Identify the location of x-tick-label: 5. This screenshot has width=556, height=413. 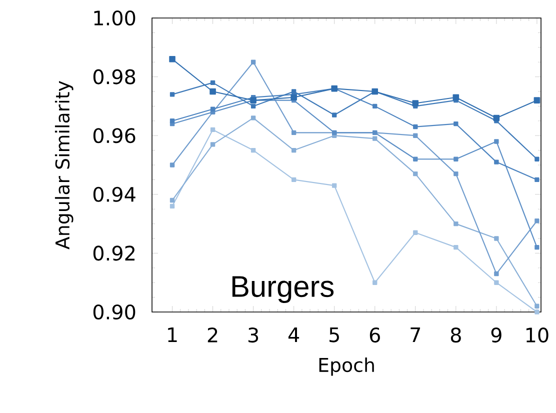
(334, 335).